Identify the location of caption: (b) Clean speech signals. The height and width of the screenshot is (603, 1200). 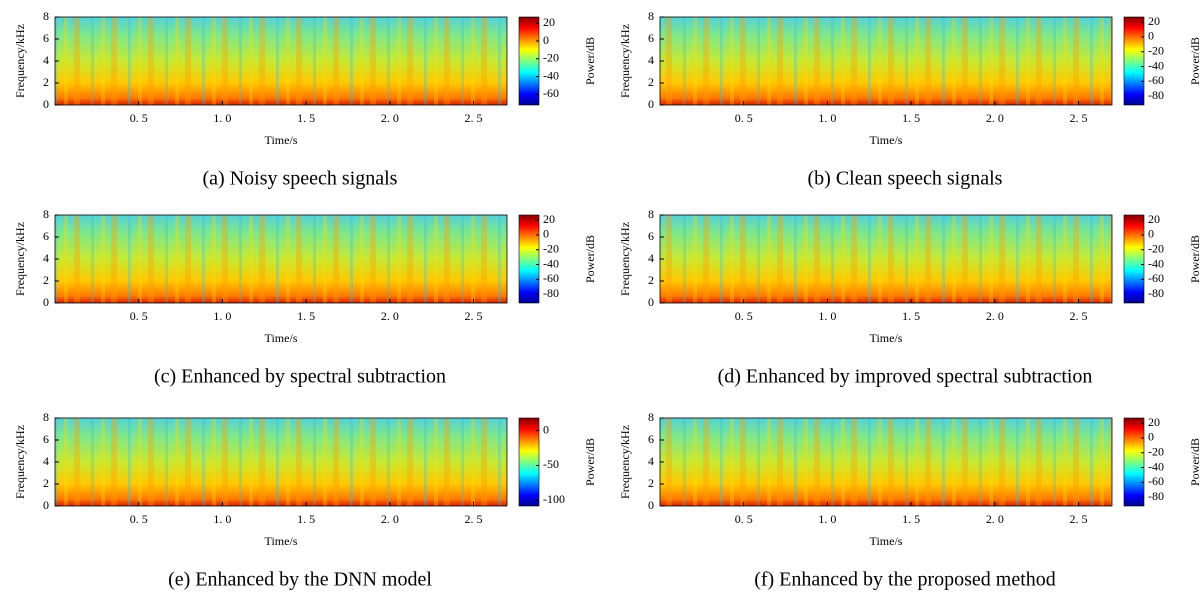
(905, 179).